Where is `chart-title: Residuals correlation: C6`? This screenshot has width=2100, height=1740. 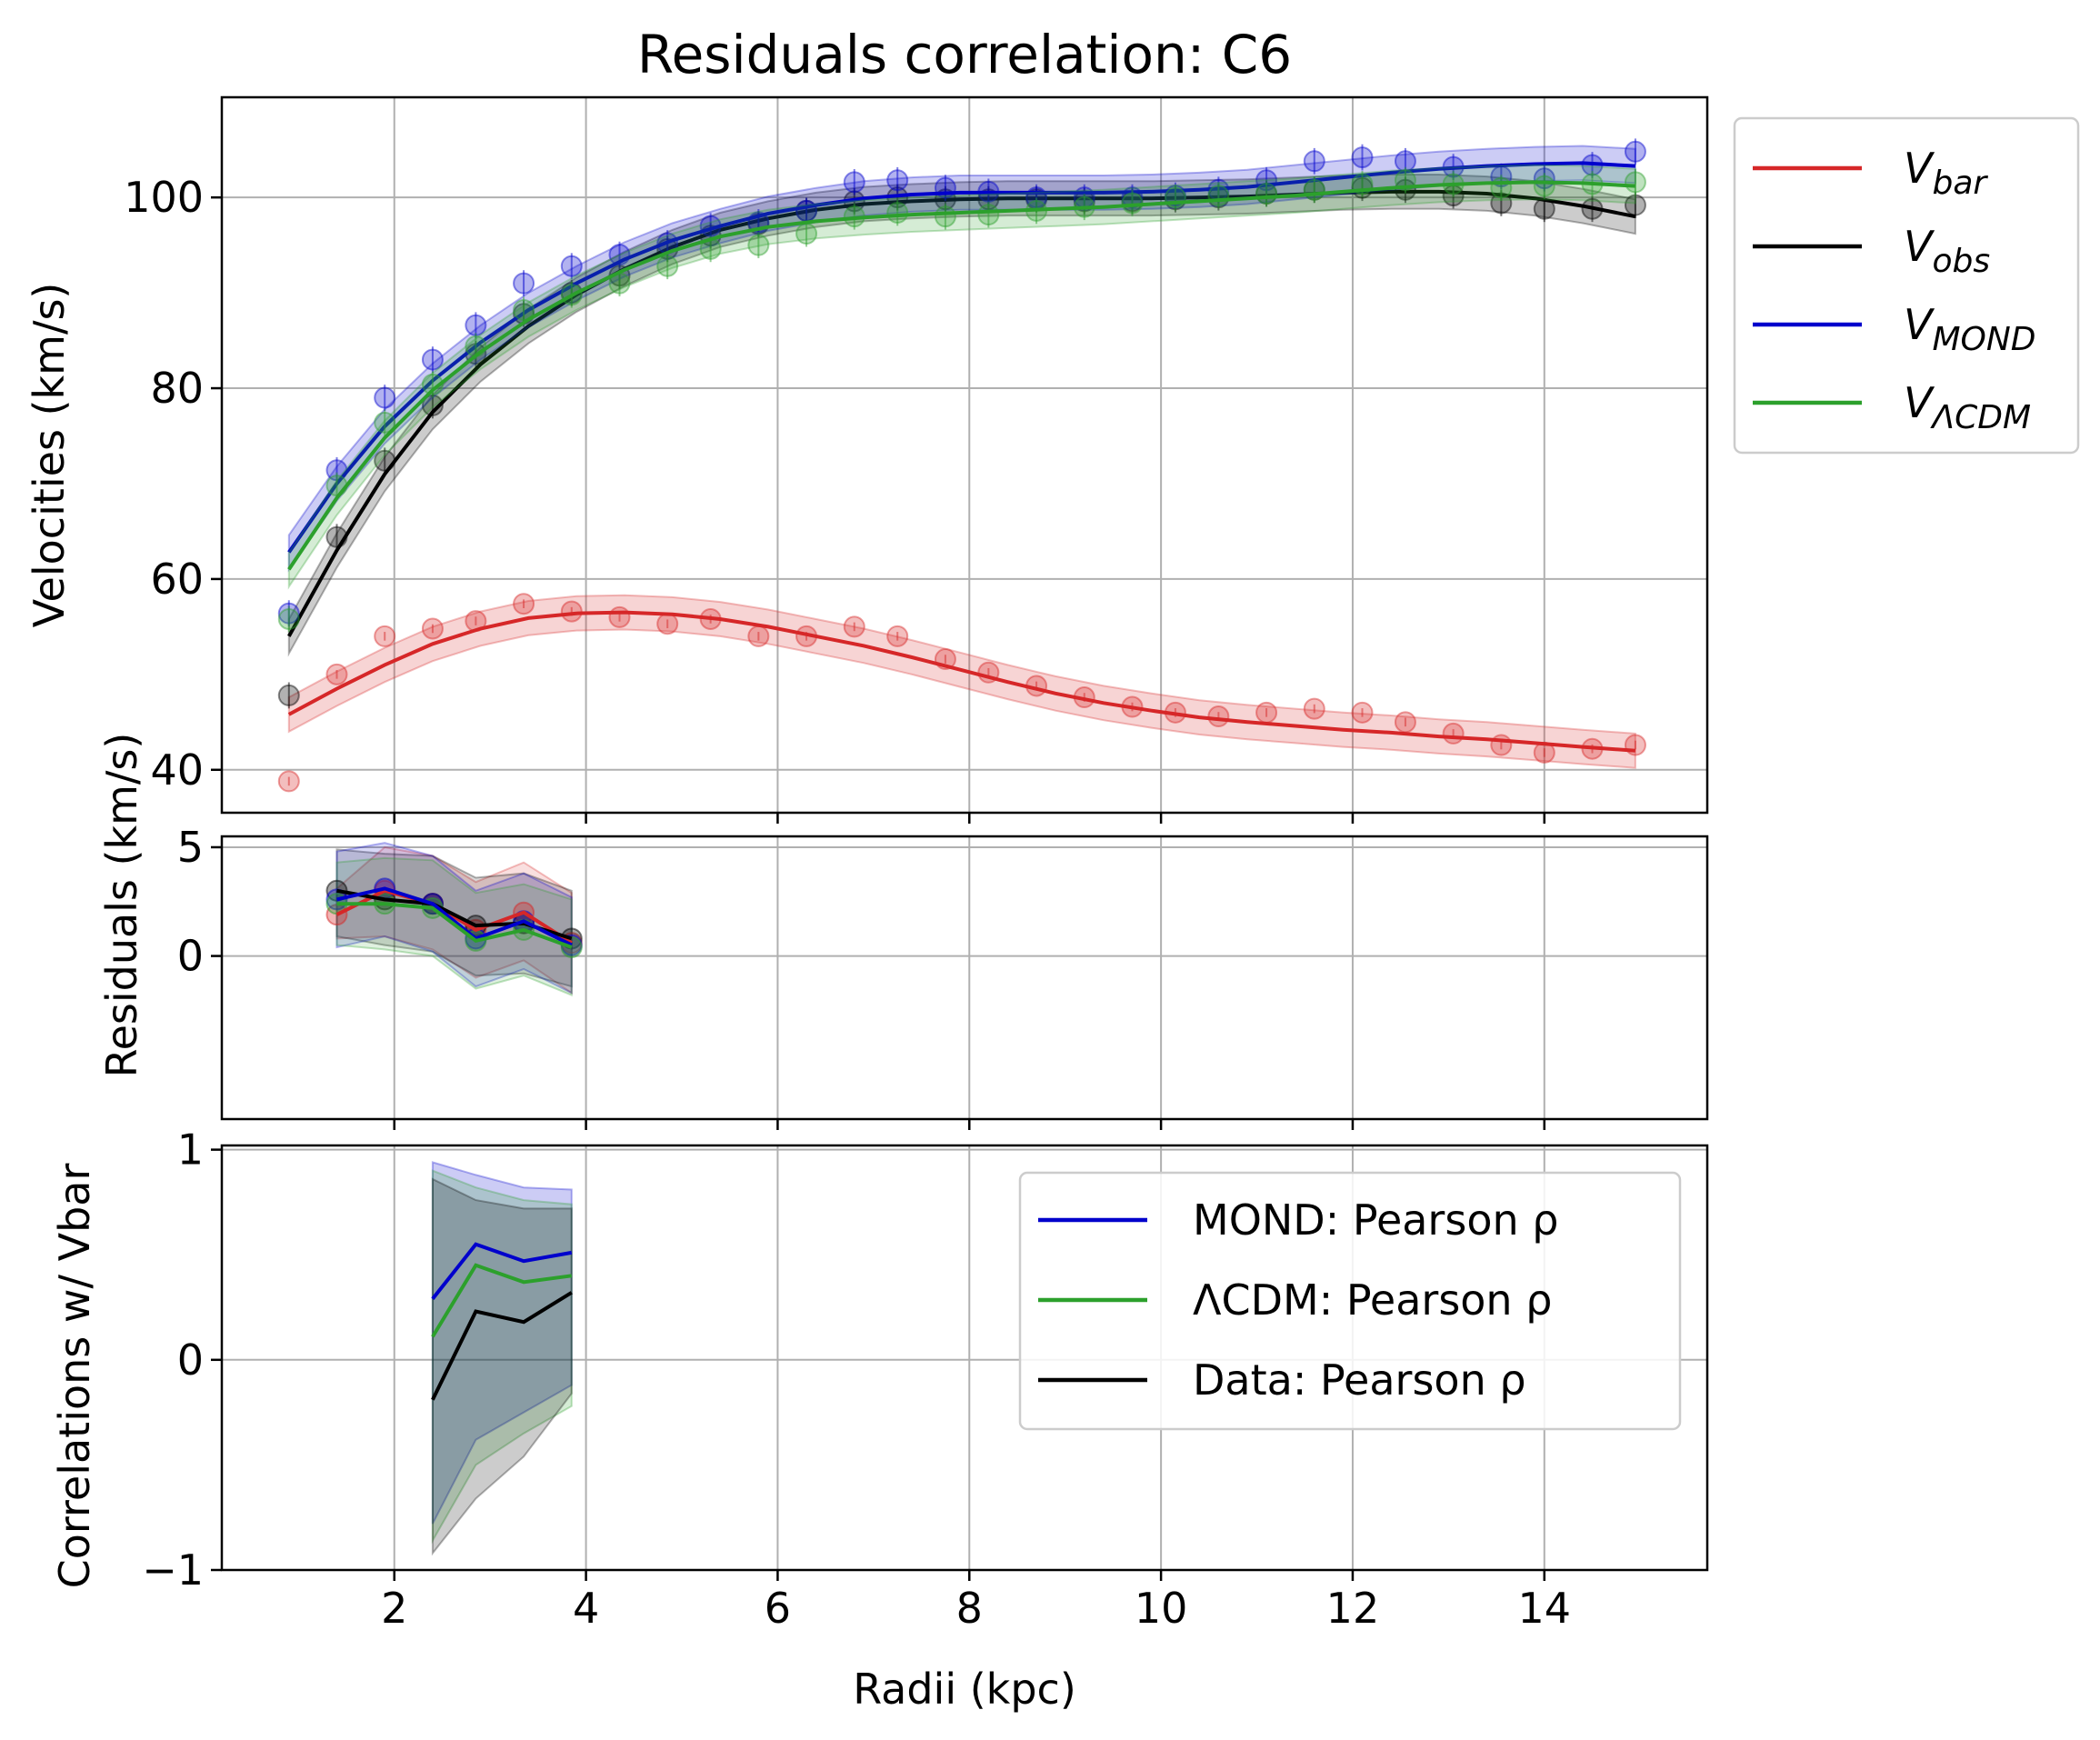
chart-title: Residuals correlation: C6 is located at coordinates (964, 54).